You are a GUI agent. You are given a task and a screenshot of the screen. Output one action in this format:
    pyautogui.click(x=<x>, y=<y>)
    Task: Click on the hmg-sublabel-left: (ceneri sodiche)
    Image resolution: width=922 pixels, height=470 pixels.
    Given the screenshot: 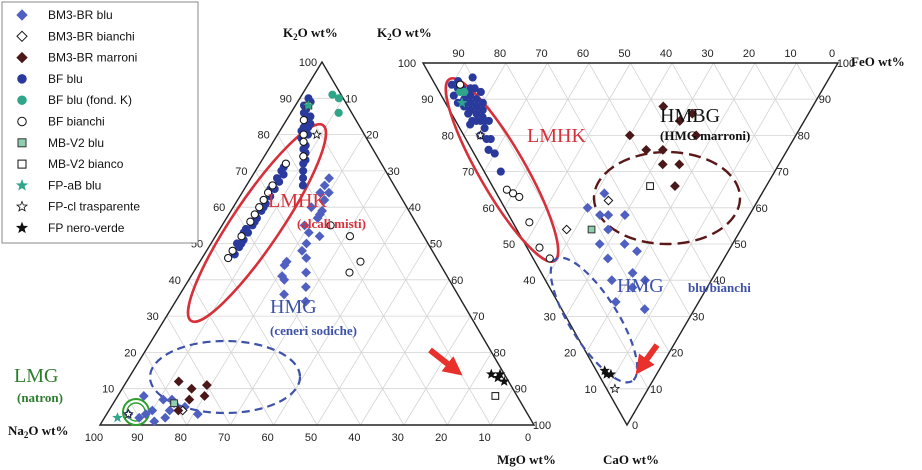 What is the action you would take?
    pyautogui.click(x=313, y=330)
    